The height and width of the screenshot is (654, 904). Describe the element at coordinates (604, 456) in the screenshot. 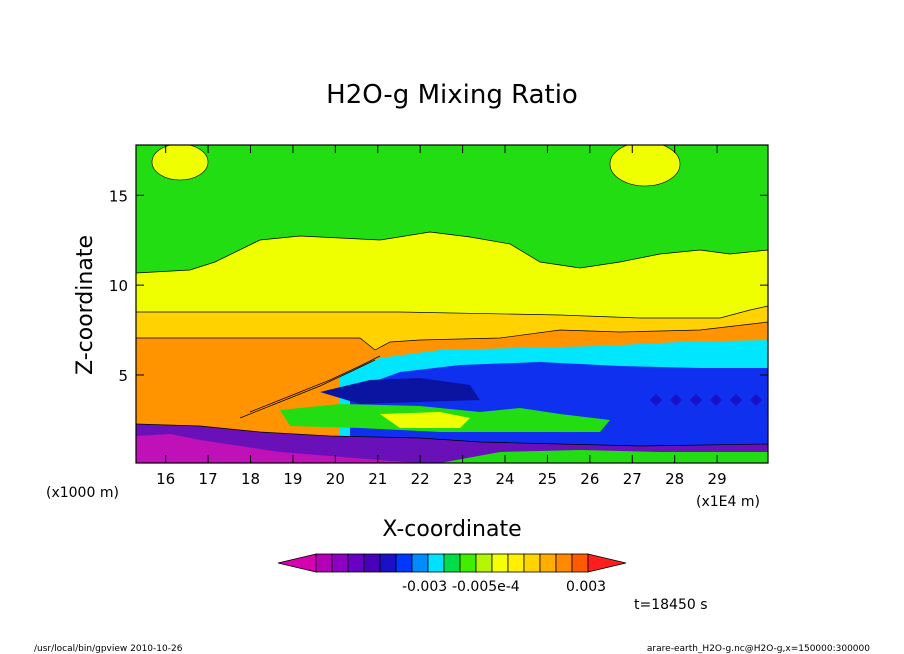

I see `band-bottom-green` at that location.